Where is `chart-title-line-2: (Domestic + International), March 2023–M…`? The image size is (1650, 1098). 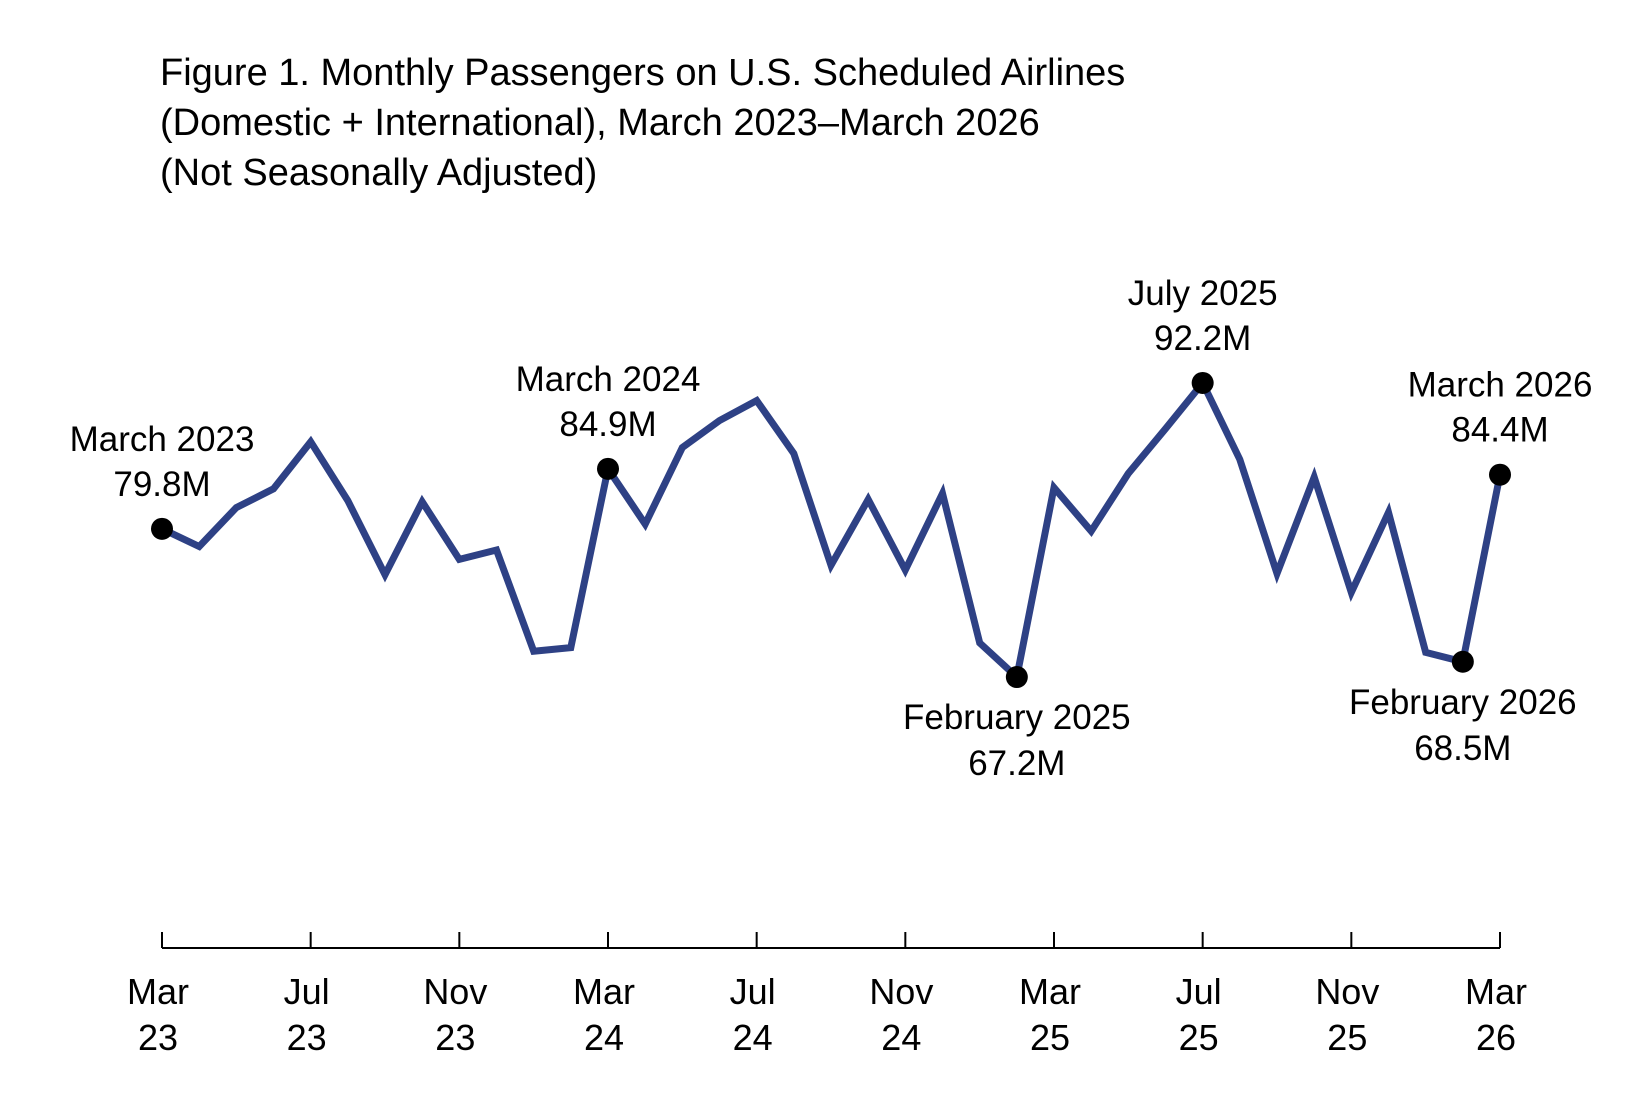
chart-title-line-2: (Domestic + International), March 2023–M… is located at coordinates (600, 123).